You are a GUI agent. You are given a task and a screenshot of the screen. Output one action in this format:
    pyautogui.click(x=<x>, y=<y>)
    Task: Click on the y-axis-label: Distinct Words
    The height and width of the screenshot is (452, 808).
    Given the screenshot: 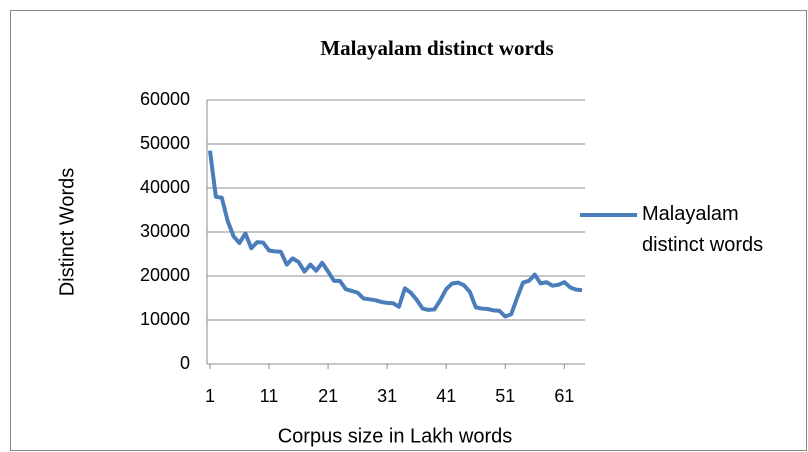 What is the action you would take?
    pyautogui.click(x=67, y=232)
    